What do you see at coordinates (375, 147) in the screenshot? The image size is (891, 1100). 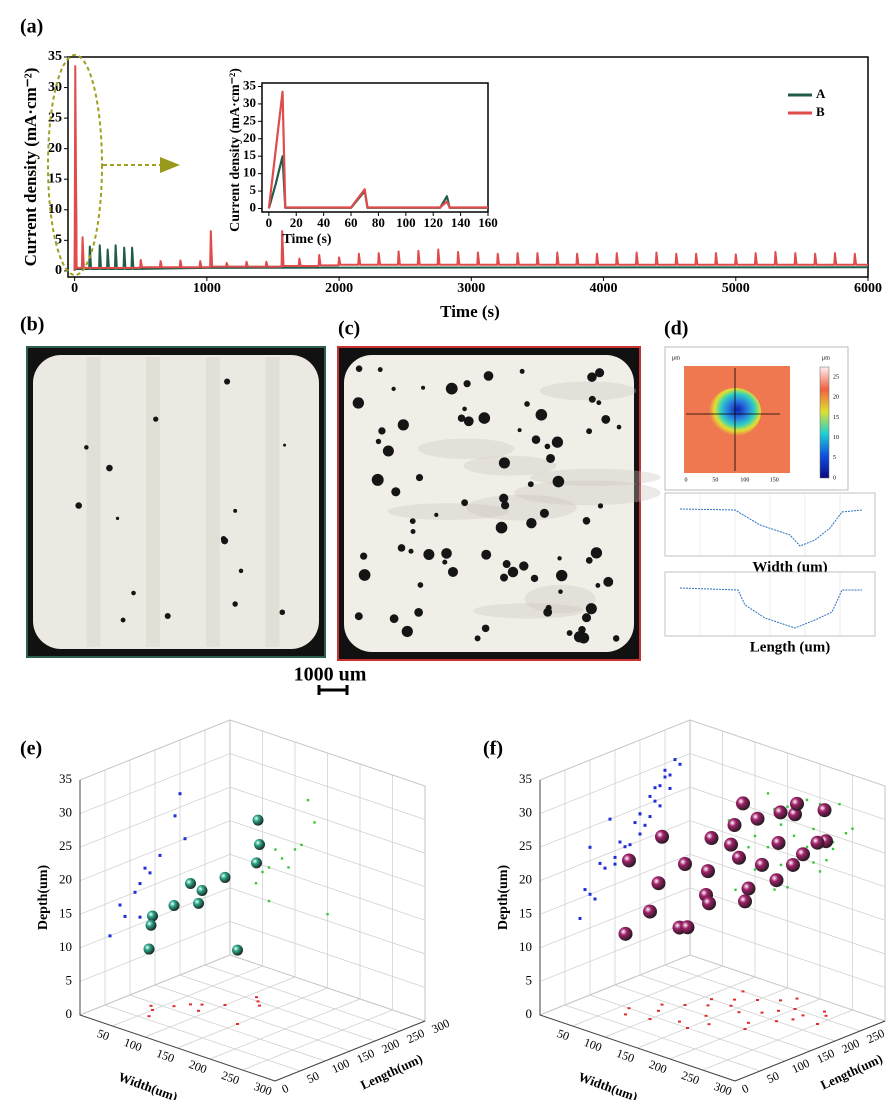 I see `plot-frame` at bounding box center [375, 147].